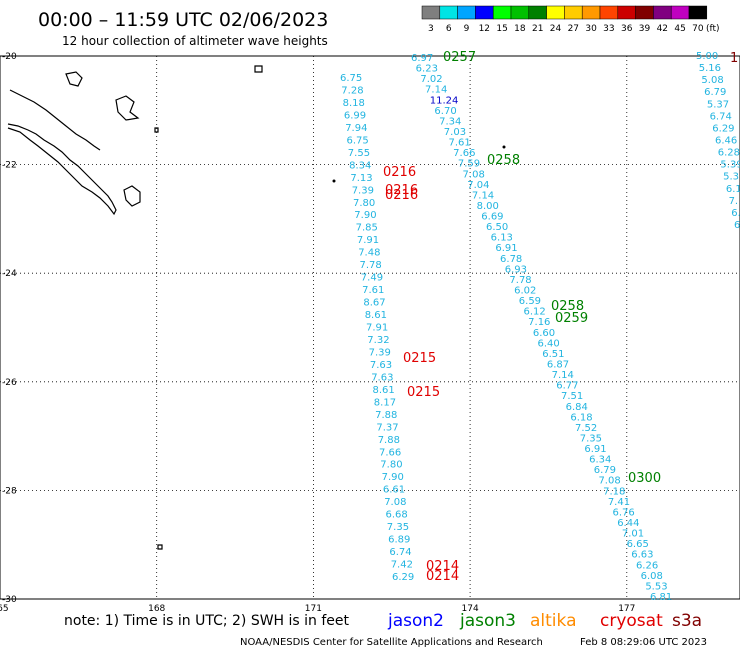 This screenshot has height=650, width=740. I want to click on legend-cryosat: cryosat, so click(631, 621).